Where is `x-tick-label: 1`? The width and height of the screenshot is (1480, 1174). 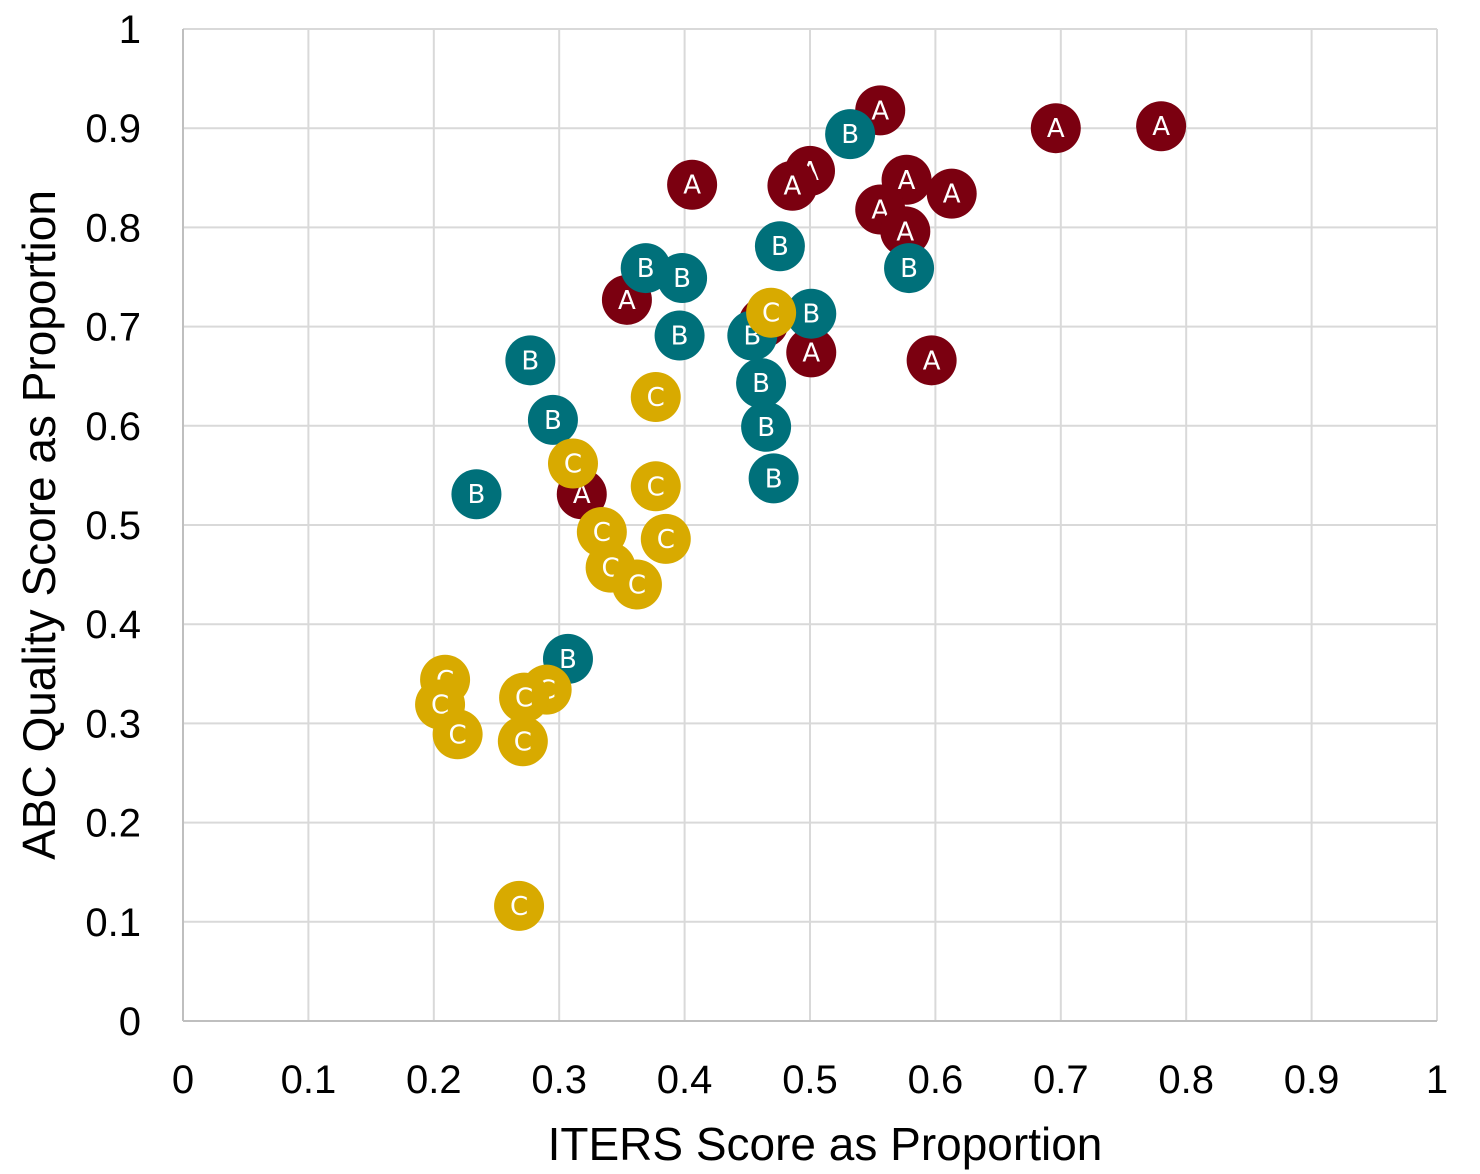 x-tick-label: 1 is located at coordinates (1437, 1080).